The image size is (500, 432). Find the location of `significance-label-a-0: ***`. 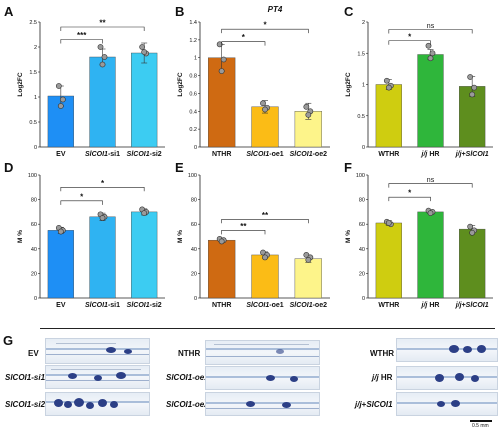

significance-label-a-0: *** is located at coordinates (82, 35).